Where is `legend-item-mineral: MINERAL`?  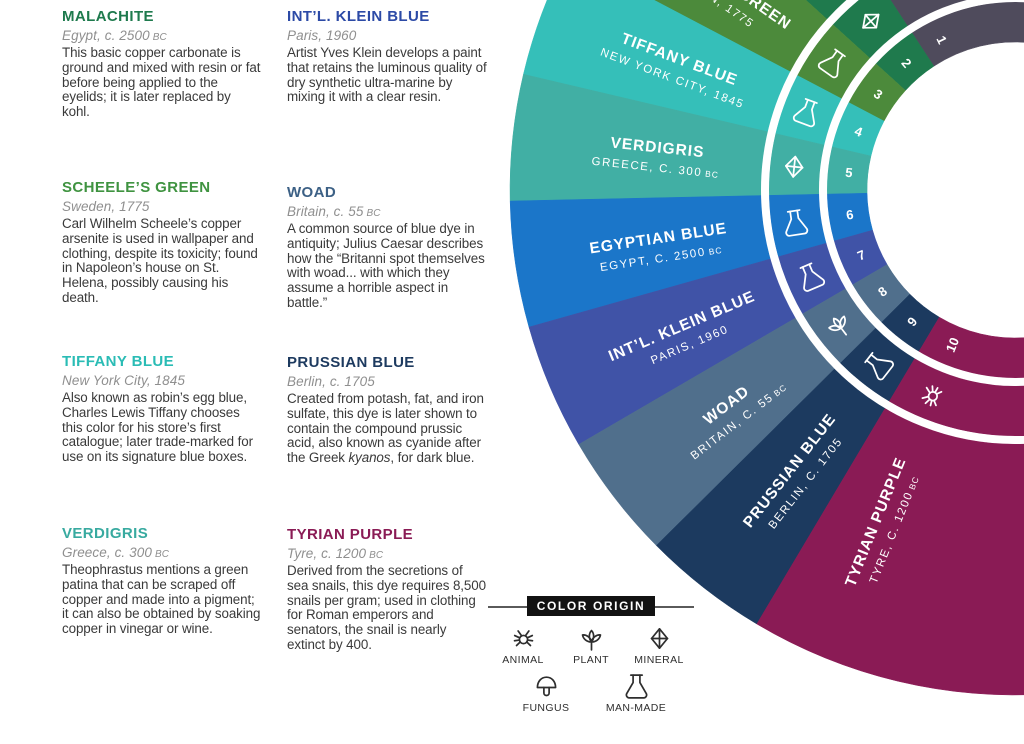 legend-item-mineral: MINERAL is located at coordinates (659, 646).